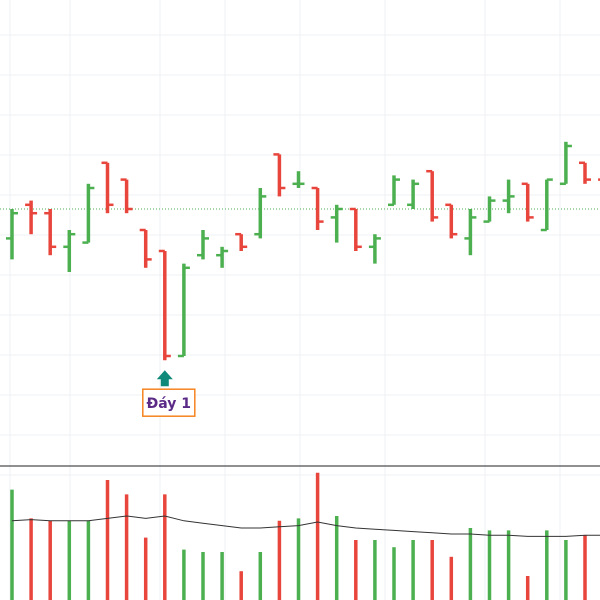 The image size is (600, 600). I want to click on annotation-label: Đáy 1, so click(169, 404).